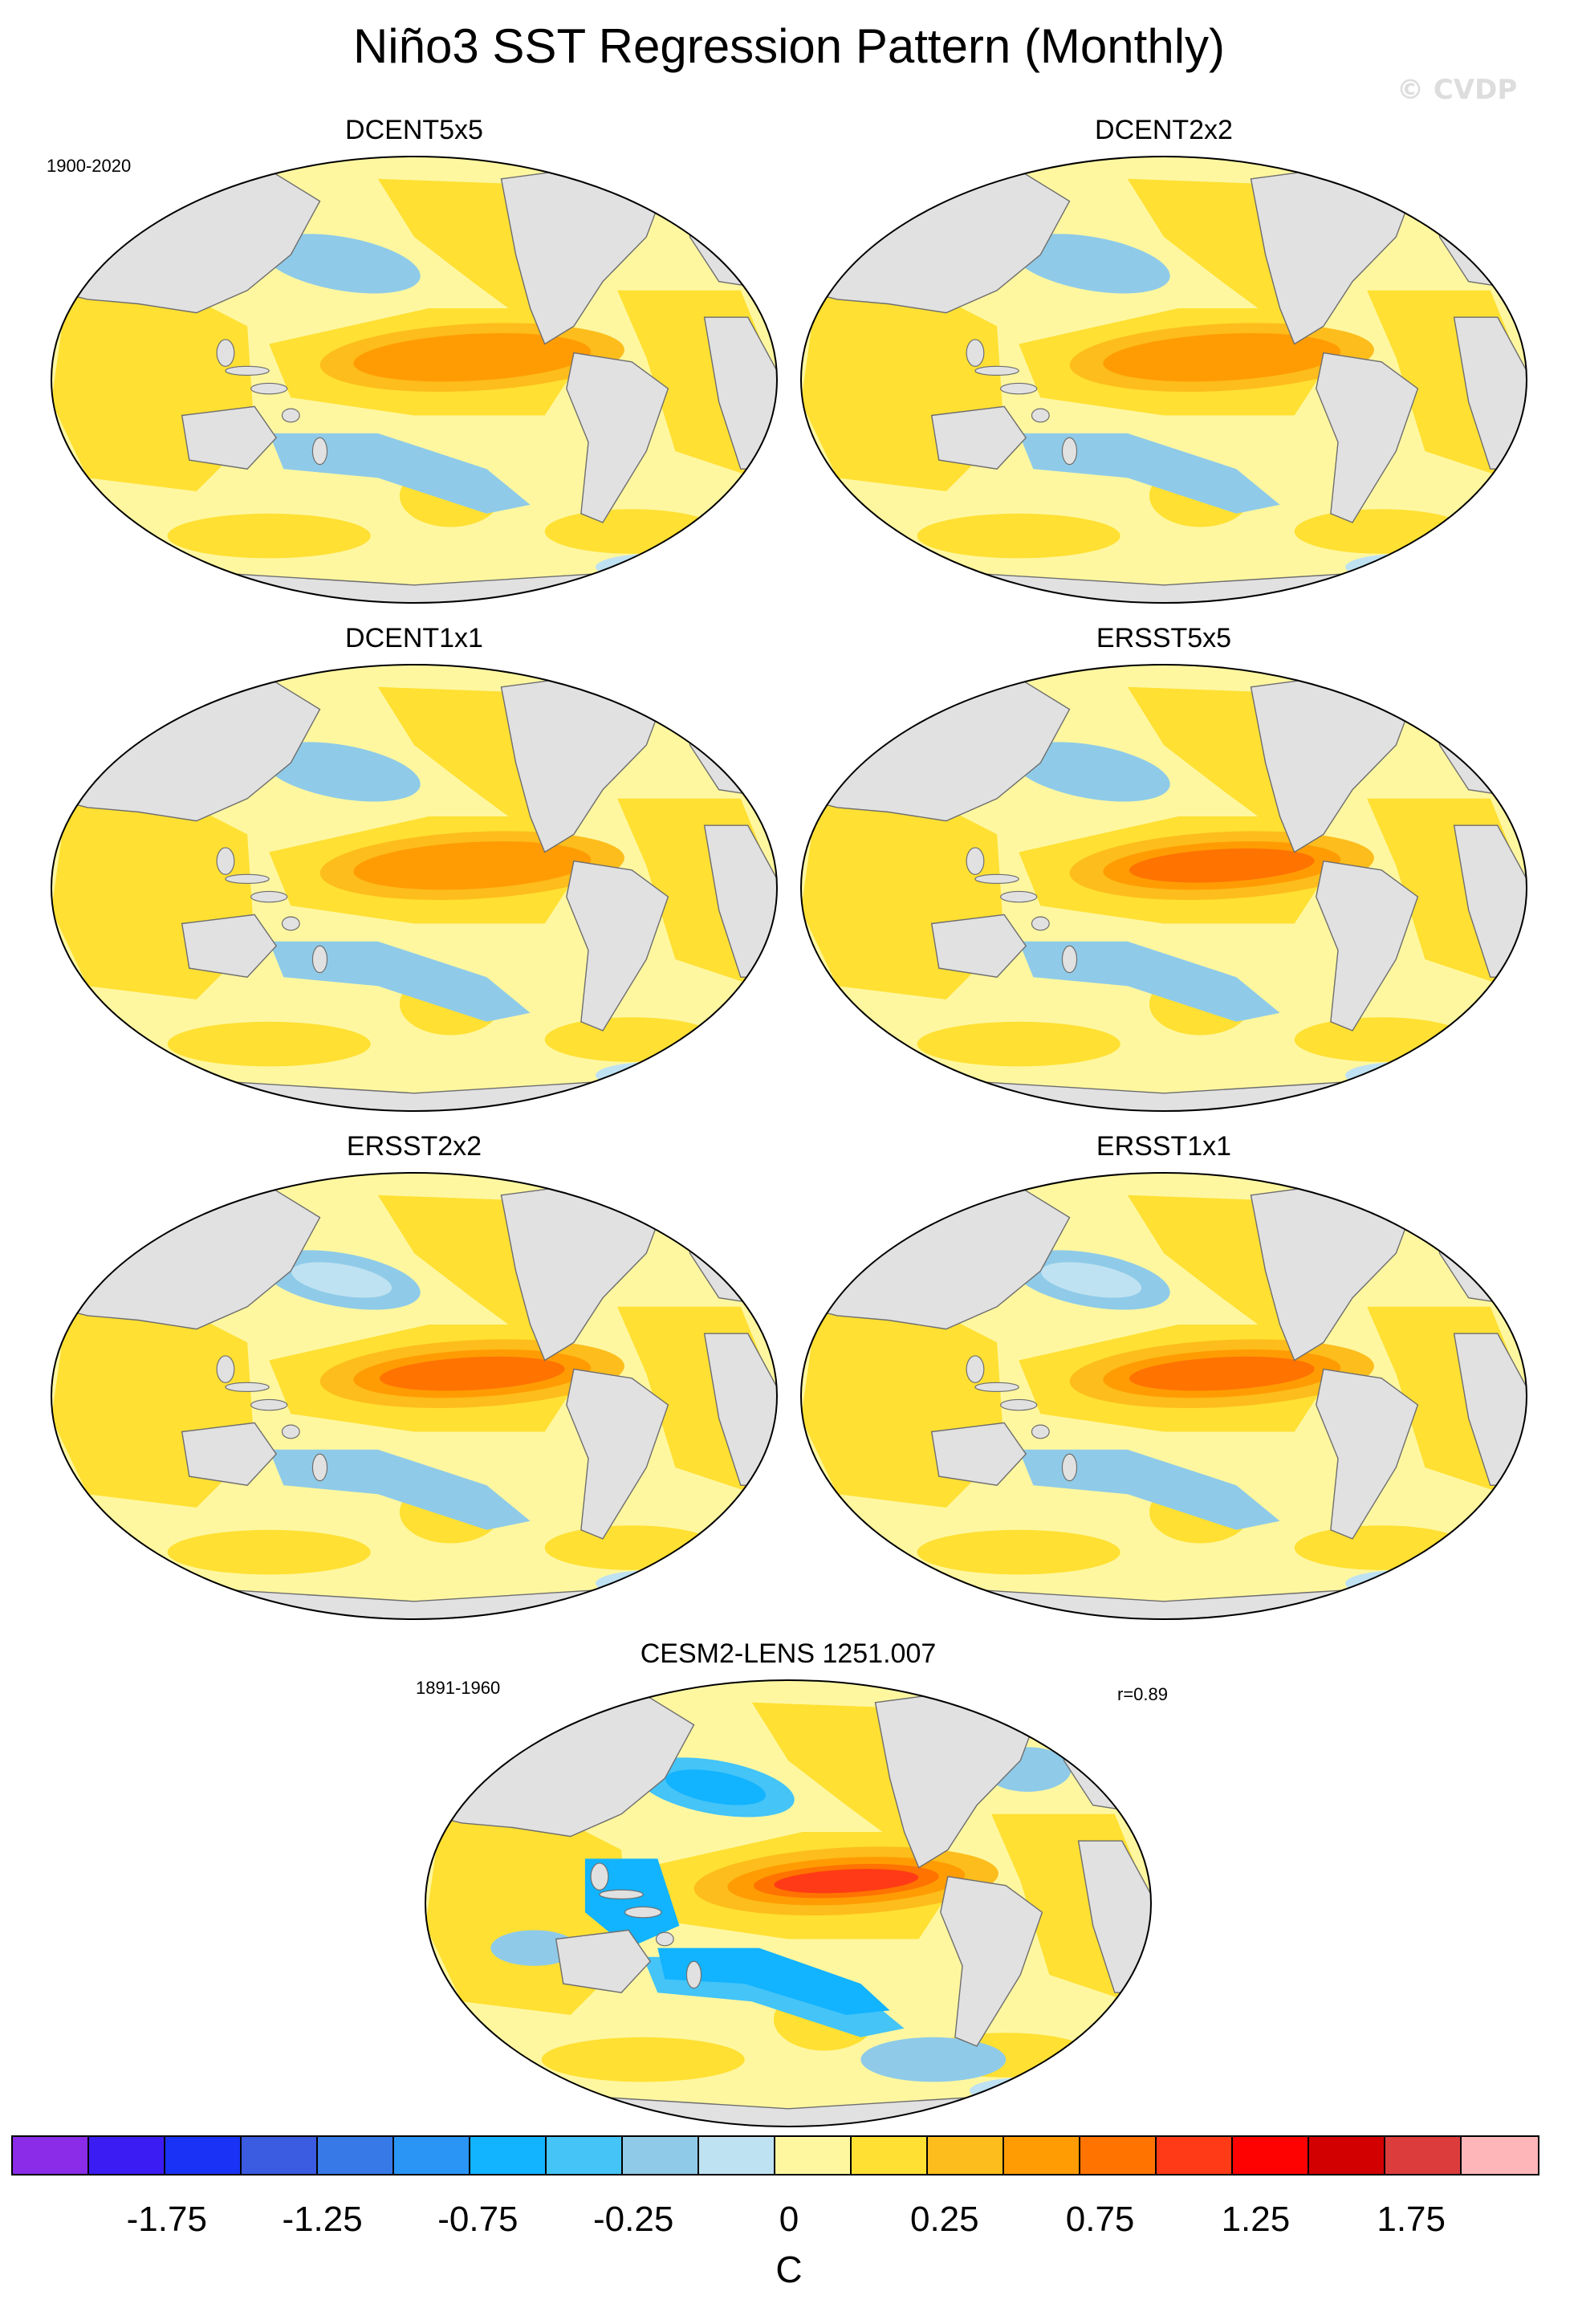 This screenshot has height=2324, width=1578. I want to click on map-panel-ersst2x2: ERSST2x2, so click(414, 1379).